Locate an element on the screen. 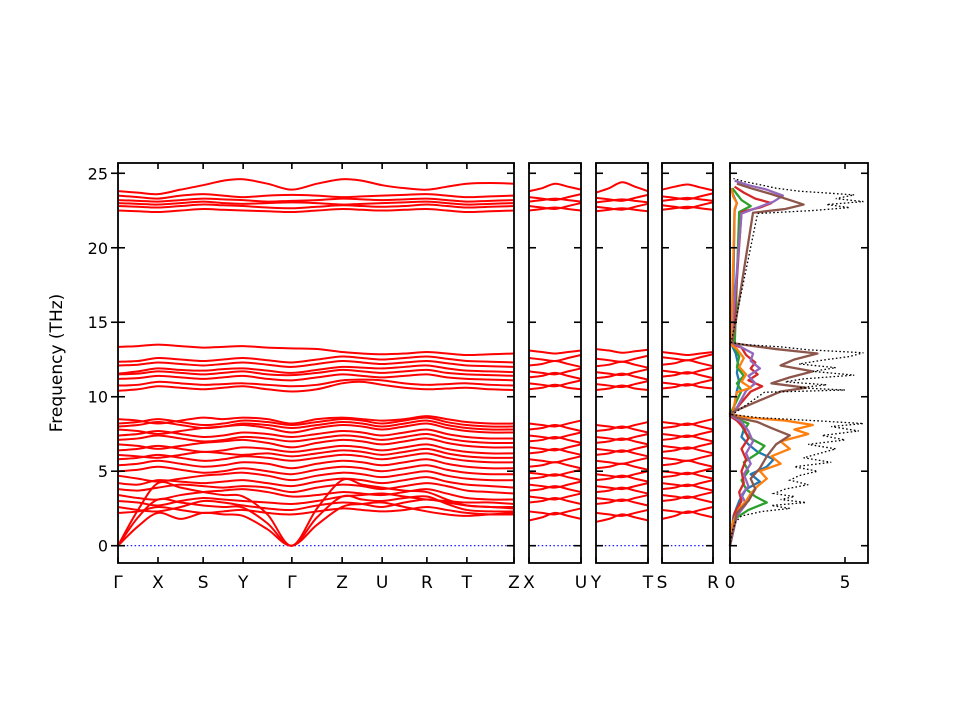 Image resolution: width=960 pixels, height=720 pixels. kpoint-label: Y is located at coordinates (243, 583).